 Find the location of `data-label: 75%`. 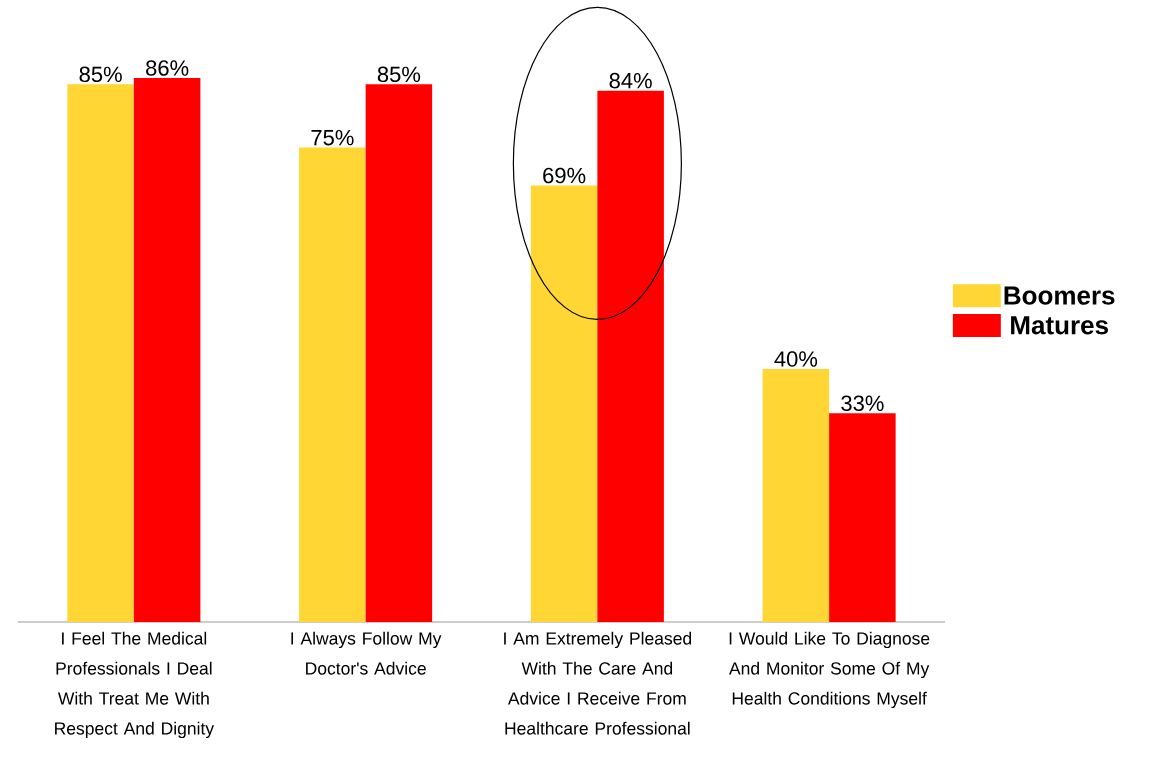

data-label: 75% is located at coordinates (332, 137).